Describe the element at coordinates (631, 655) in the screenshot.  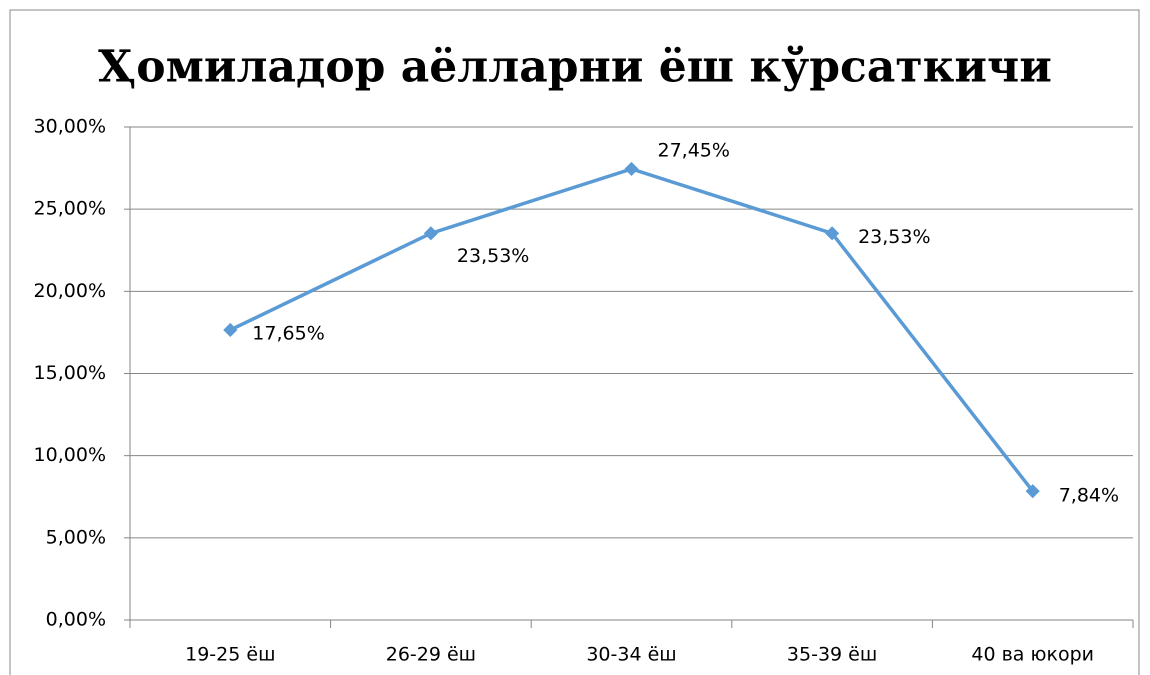
I see `x-tick-label: 30-34 ёш` at that location.